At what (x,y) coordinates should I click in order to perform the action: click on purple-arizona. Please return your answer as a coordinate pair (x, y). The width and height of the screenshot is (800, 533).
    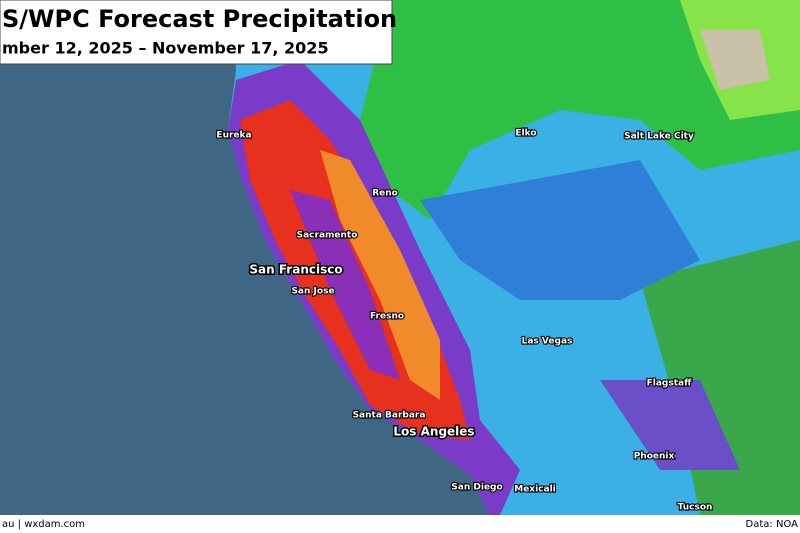
    Looking at the image, I should click on (670, 425).